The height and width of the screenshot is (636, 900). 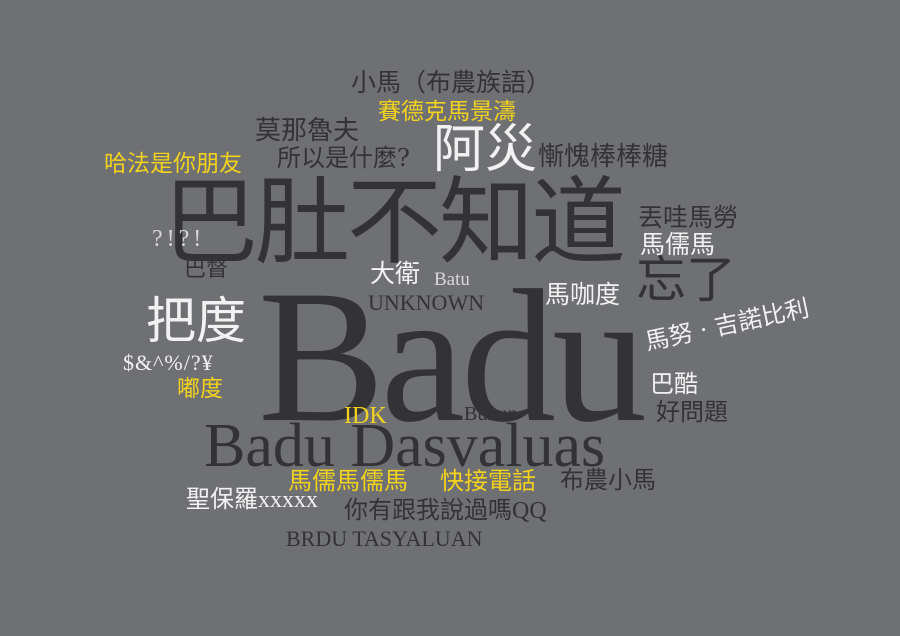 I want to click on word-ba-du-hold: 把度, so click(x=196, y=321).